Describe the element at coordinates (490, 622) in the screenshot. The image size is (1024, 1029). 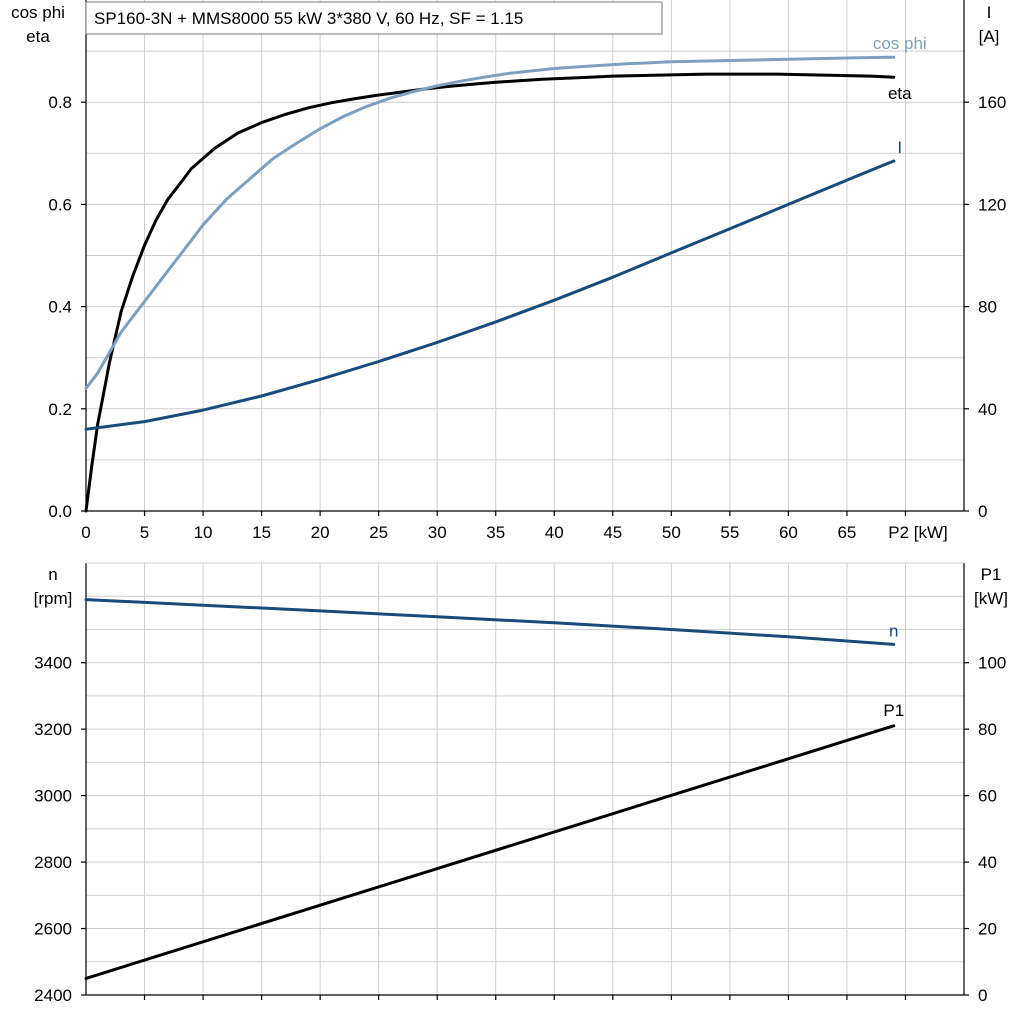
I see `series-line-n` at that location.